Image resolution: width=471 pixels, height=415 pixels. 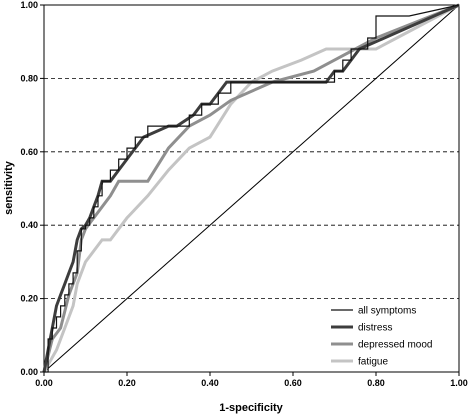 I want to click on legend-label: distress, so click(x=375, y=328).